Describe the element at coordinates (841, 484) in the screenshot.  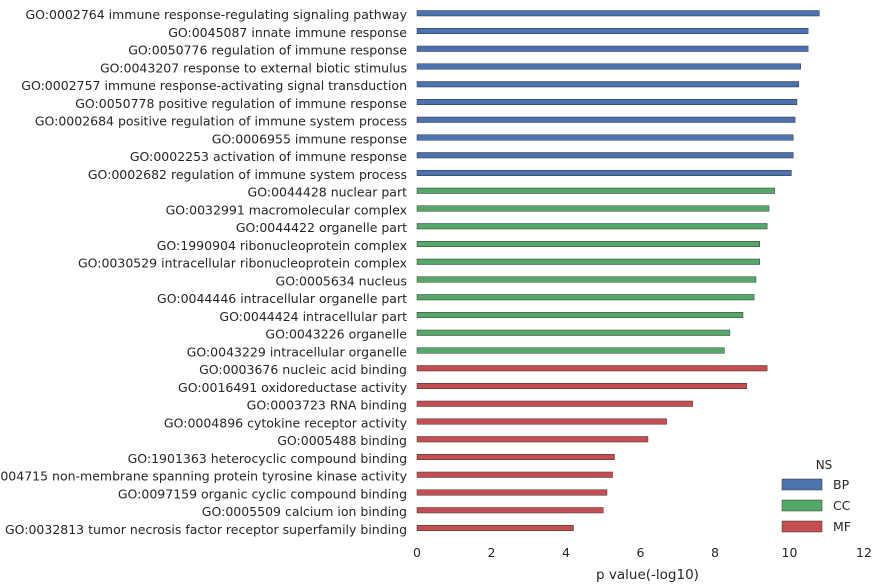
I see `legend-label-bp: BP` at that location.